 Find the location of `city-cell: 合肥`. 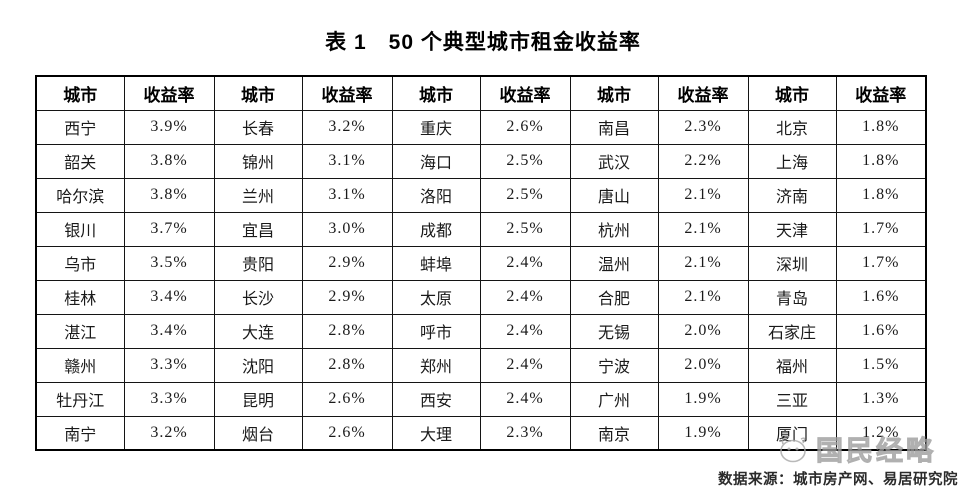

city-cell: 合肥 is located at coordinates (614, 297).